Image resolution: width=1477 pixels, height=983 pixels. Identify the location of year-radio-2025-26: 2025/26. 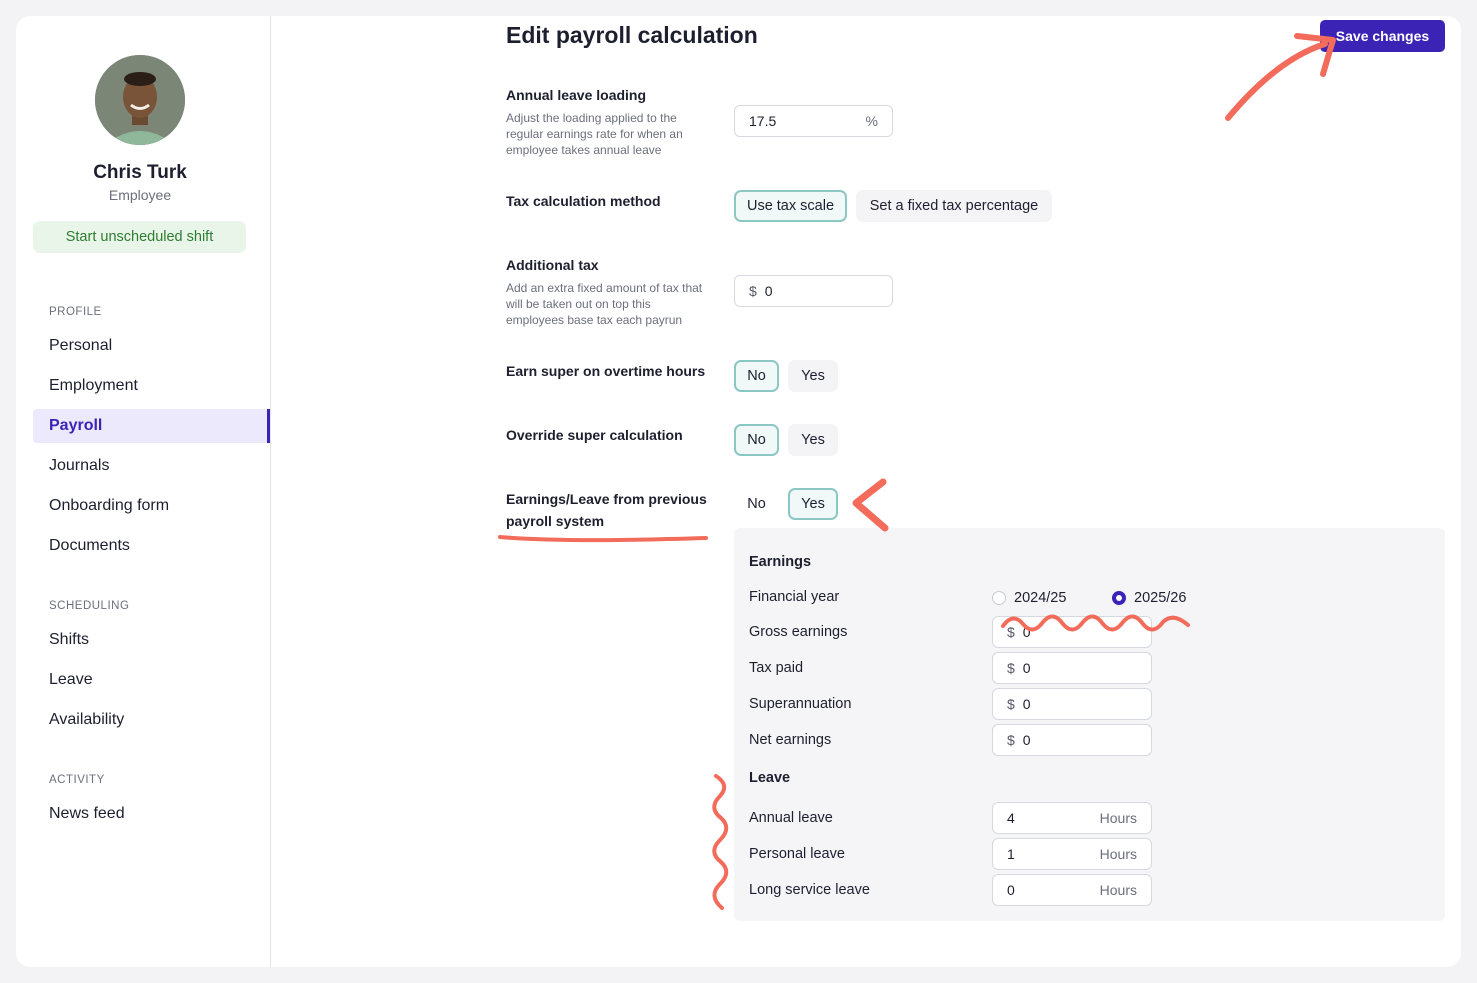
(1149, 598).